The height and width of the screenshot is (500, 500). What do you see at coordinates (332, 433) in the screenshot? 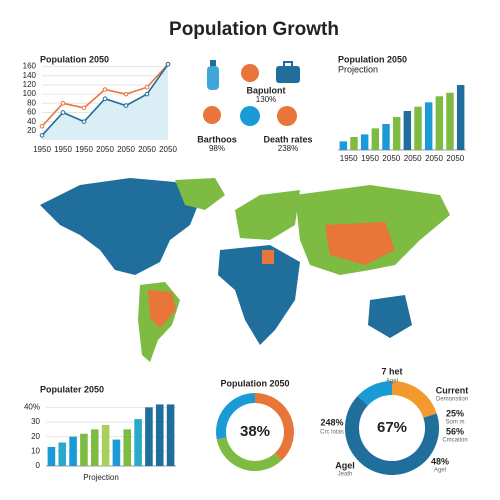
I see `annotation: Crc lotas` at bounding box center [332, 433].